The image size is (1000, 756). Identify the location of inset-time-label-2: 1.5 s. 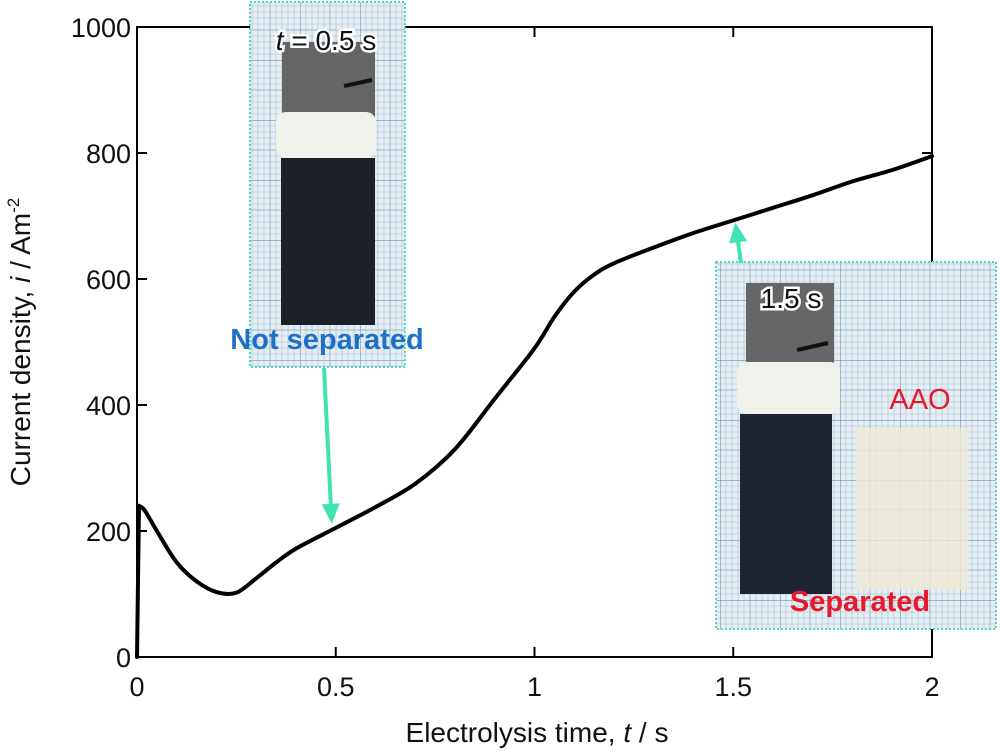
(791, 298).